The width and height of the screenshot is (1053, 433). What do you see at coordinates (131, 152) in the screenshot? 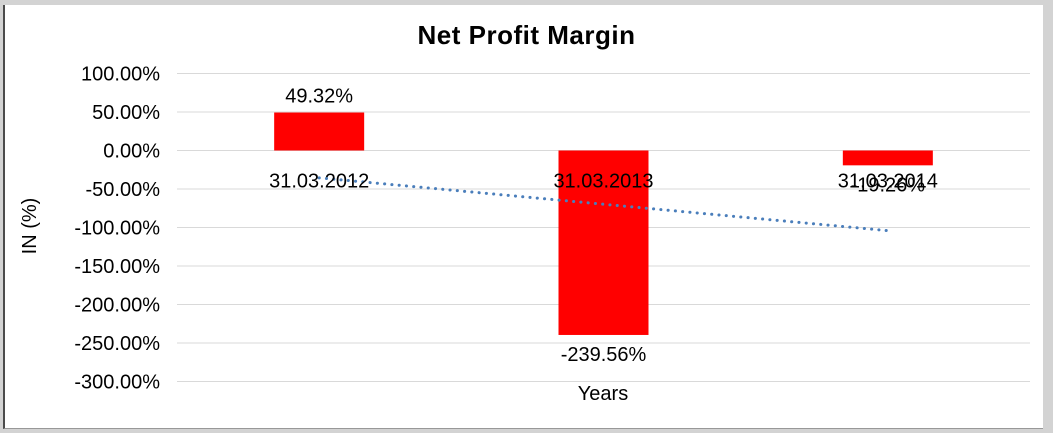
I see `y-tick-label: 0.00%` at bounding box center [131, 152].